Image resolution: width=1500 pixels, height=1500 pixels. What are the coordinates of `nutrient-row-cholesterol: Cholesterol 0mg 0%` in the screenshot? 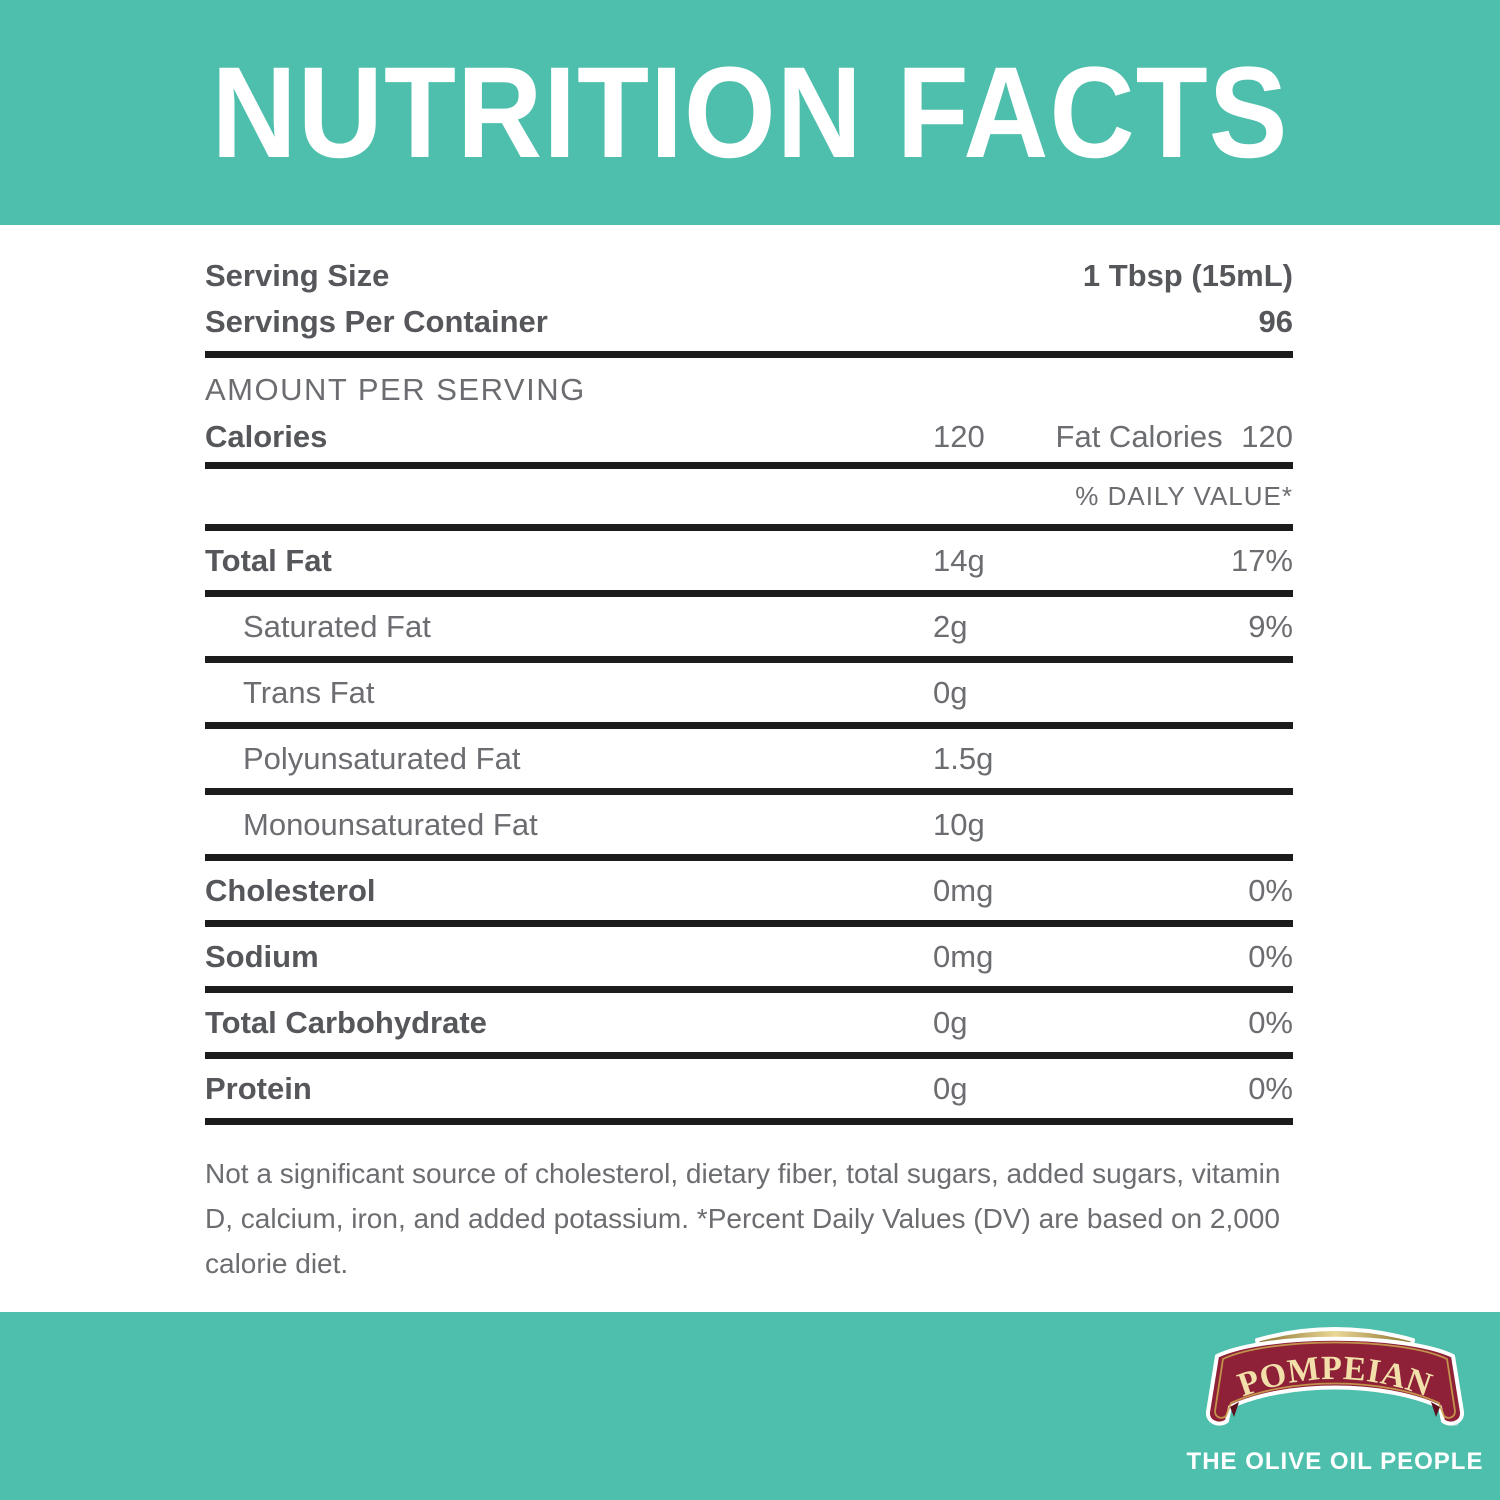 It's located at (749, 890).